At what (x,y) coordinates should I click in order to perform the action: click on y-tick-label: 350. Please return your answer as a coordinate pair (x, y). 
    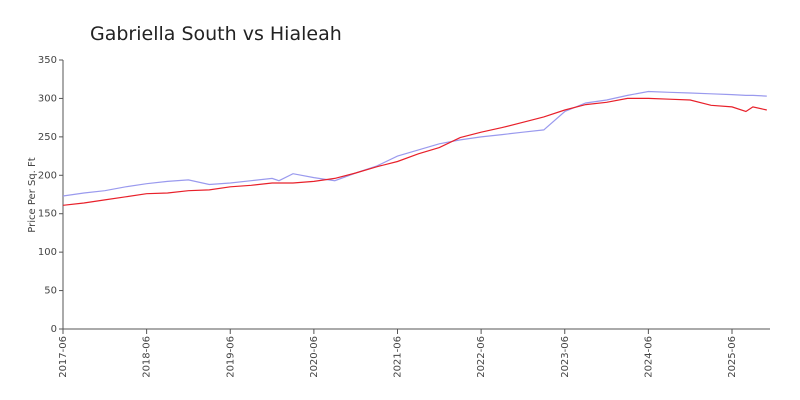
    Looking at the image, I should click on (47, 60).